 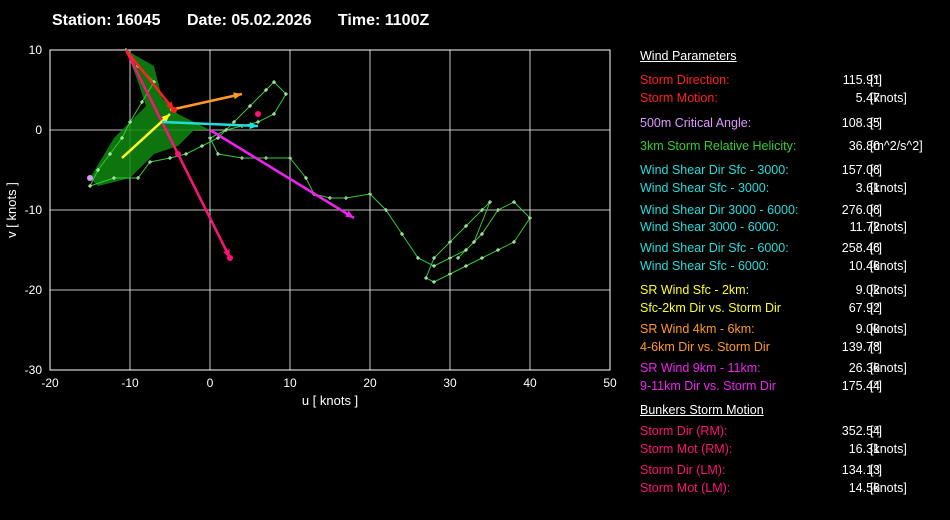 I want to click on param-label: Wind Shear 3000 - 6000:, so click(x=709, y=227).